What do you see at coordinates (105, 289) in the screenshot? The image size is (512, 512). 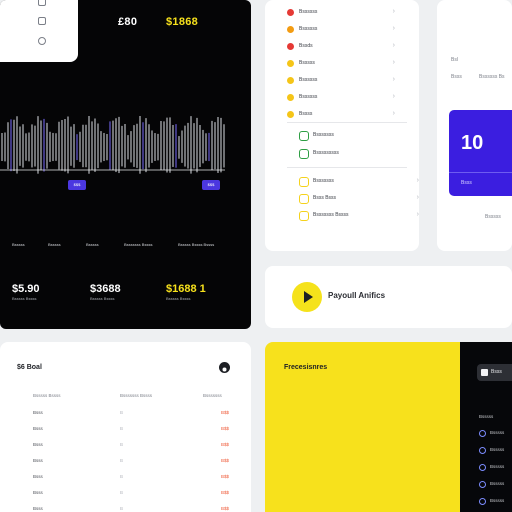 I see `big-stat: $3688` at bounding box center [105, 289].